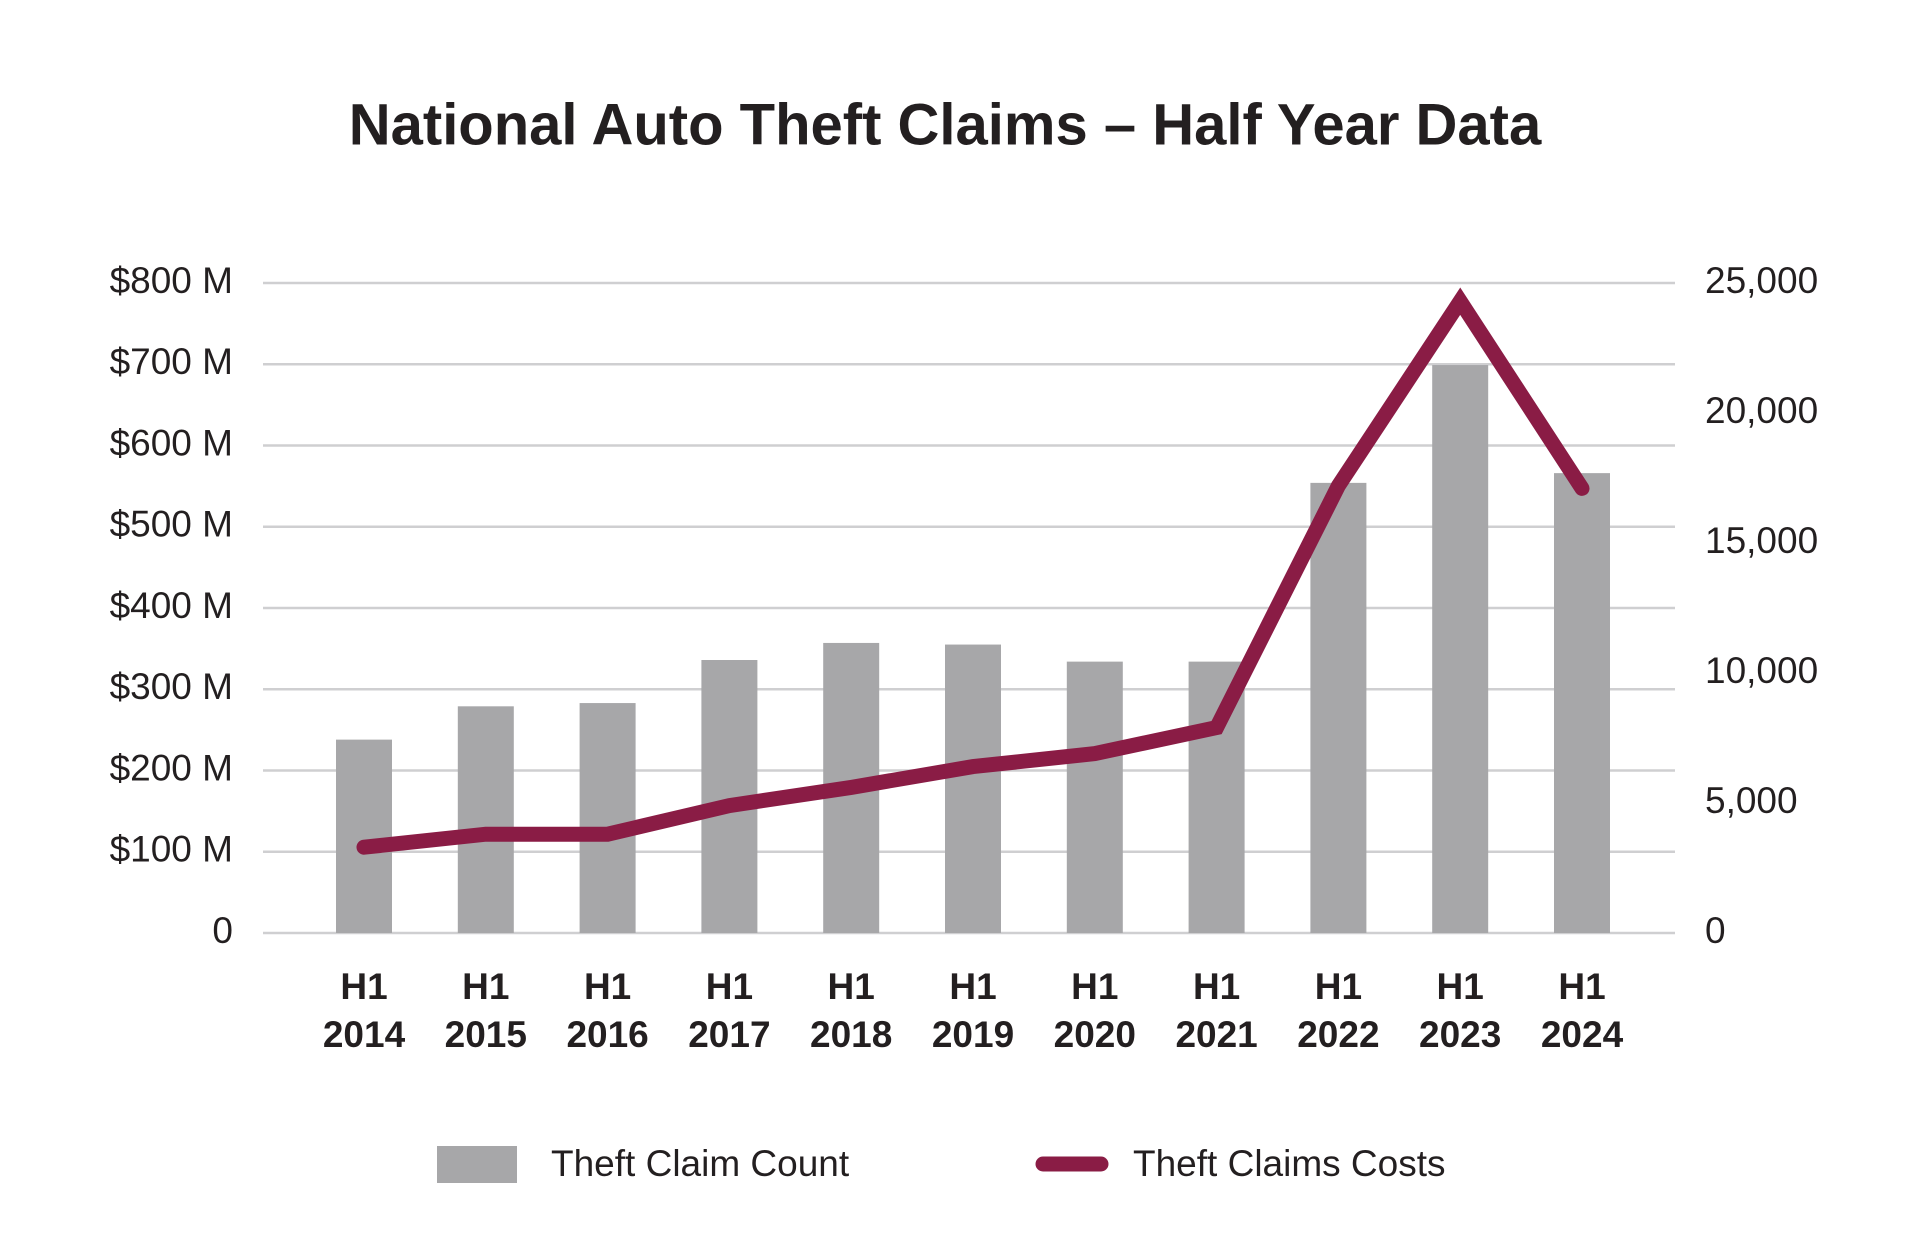 The width and height of the screenshot is (1920, 1254). What do you see at coordinates (171, 605) in the screenshot?
I see `y-tick-label: $400 M` at bounding box center [171, 605].